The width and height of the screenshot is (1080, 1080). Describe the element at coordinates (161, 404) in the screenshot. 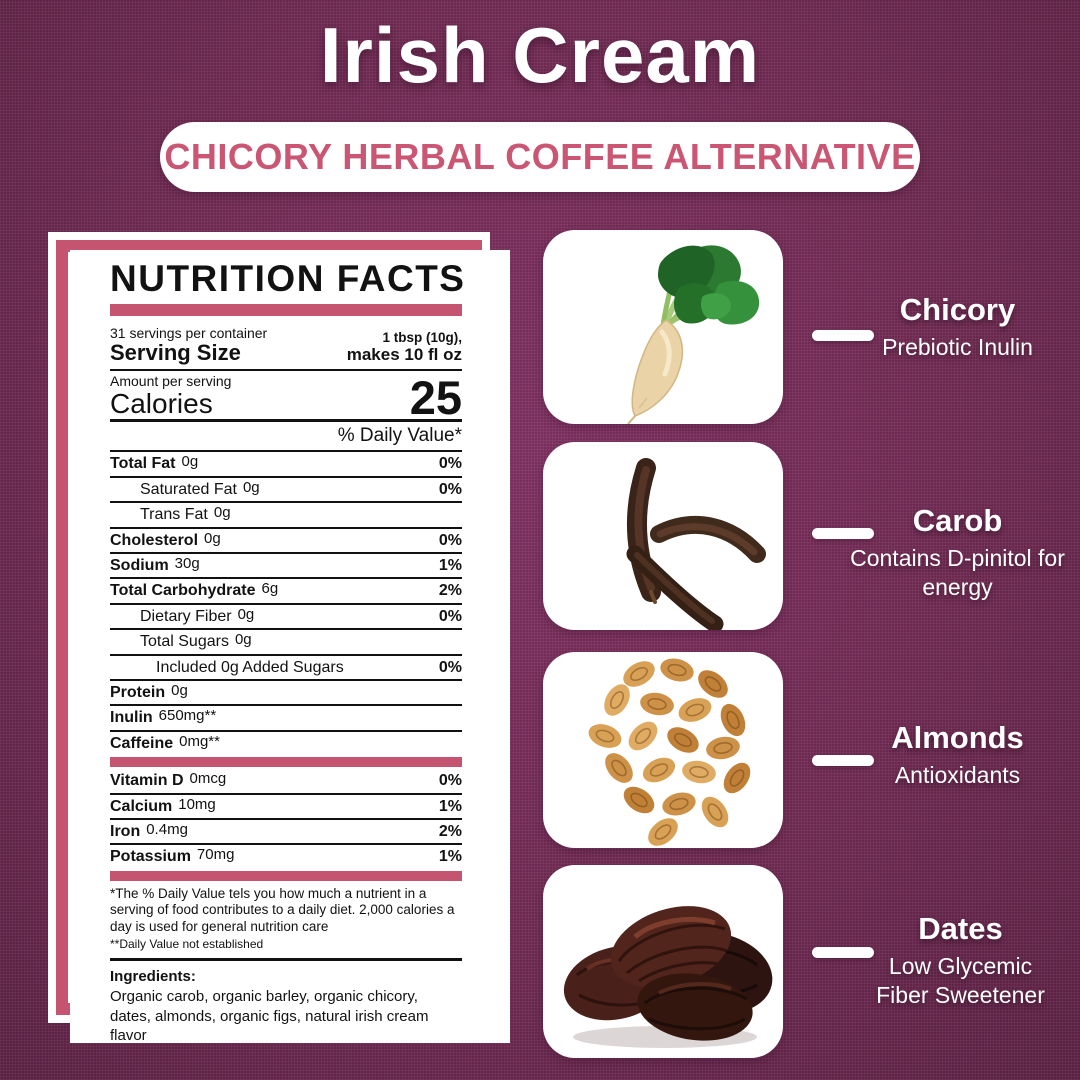

I see `calories-label: Calories` at that location.